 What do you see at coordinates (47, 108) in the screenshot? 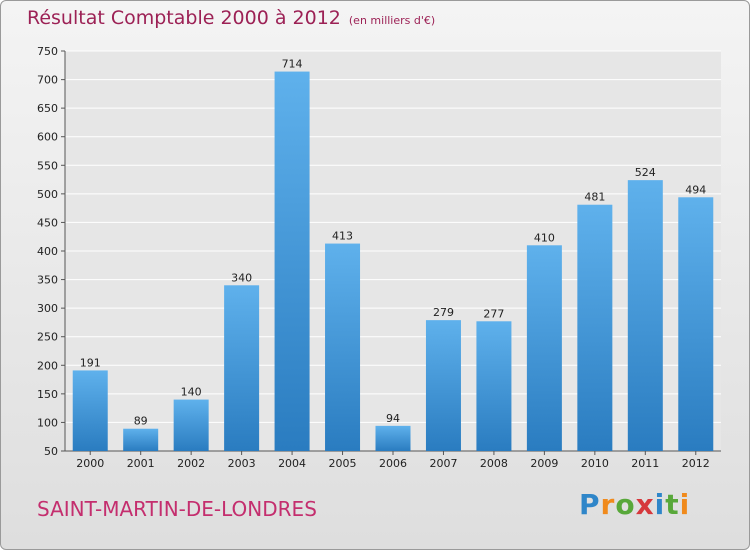
I see `y-tick-label: 650` at bounding box center [47, 108].